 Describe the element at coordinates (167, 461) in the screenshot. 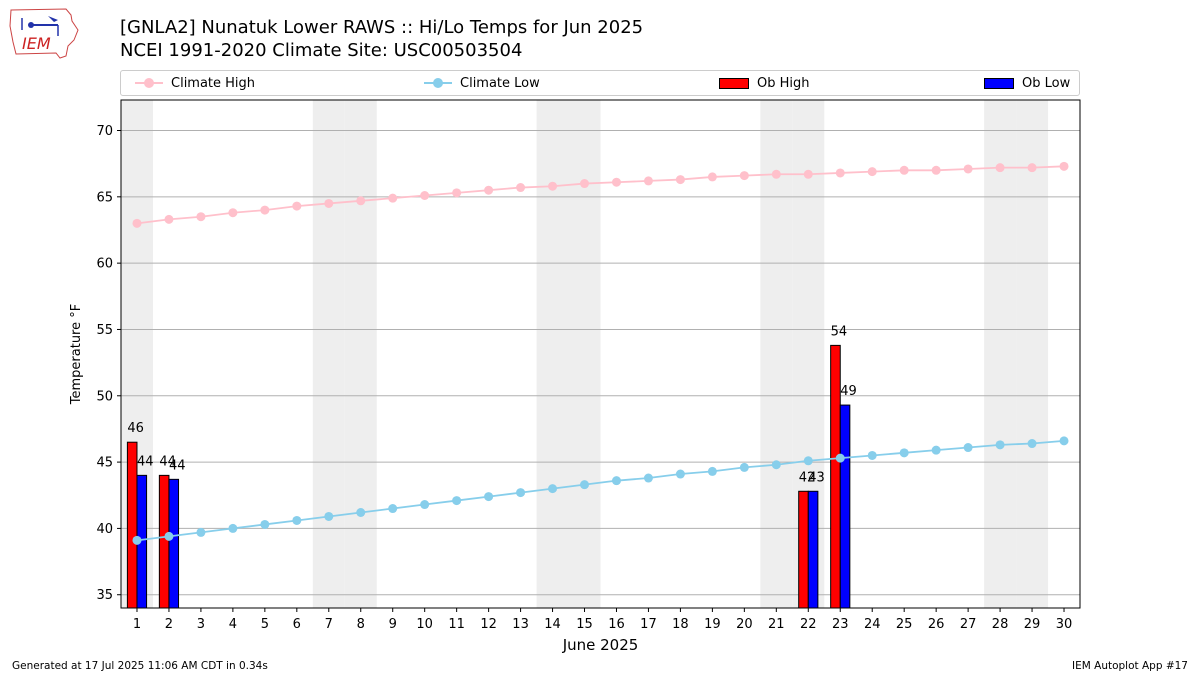

I see `ob-high-value-label: 44` at that location.